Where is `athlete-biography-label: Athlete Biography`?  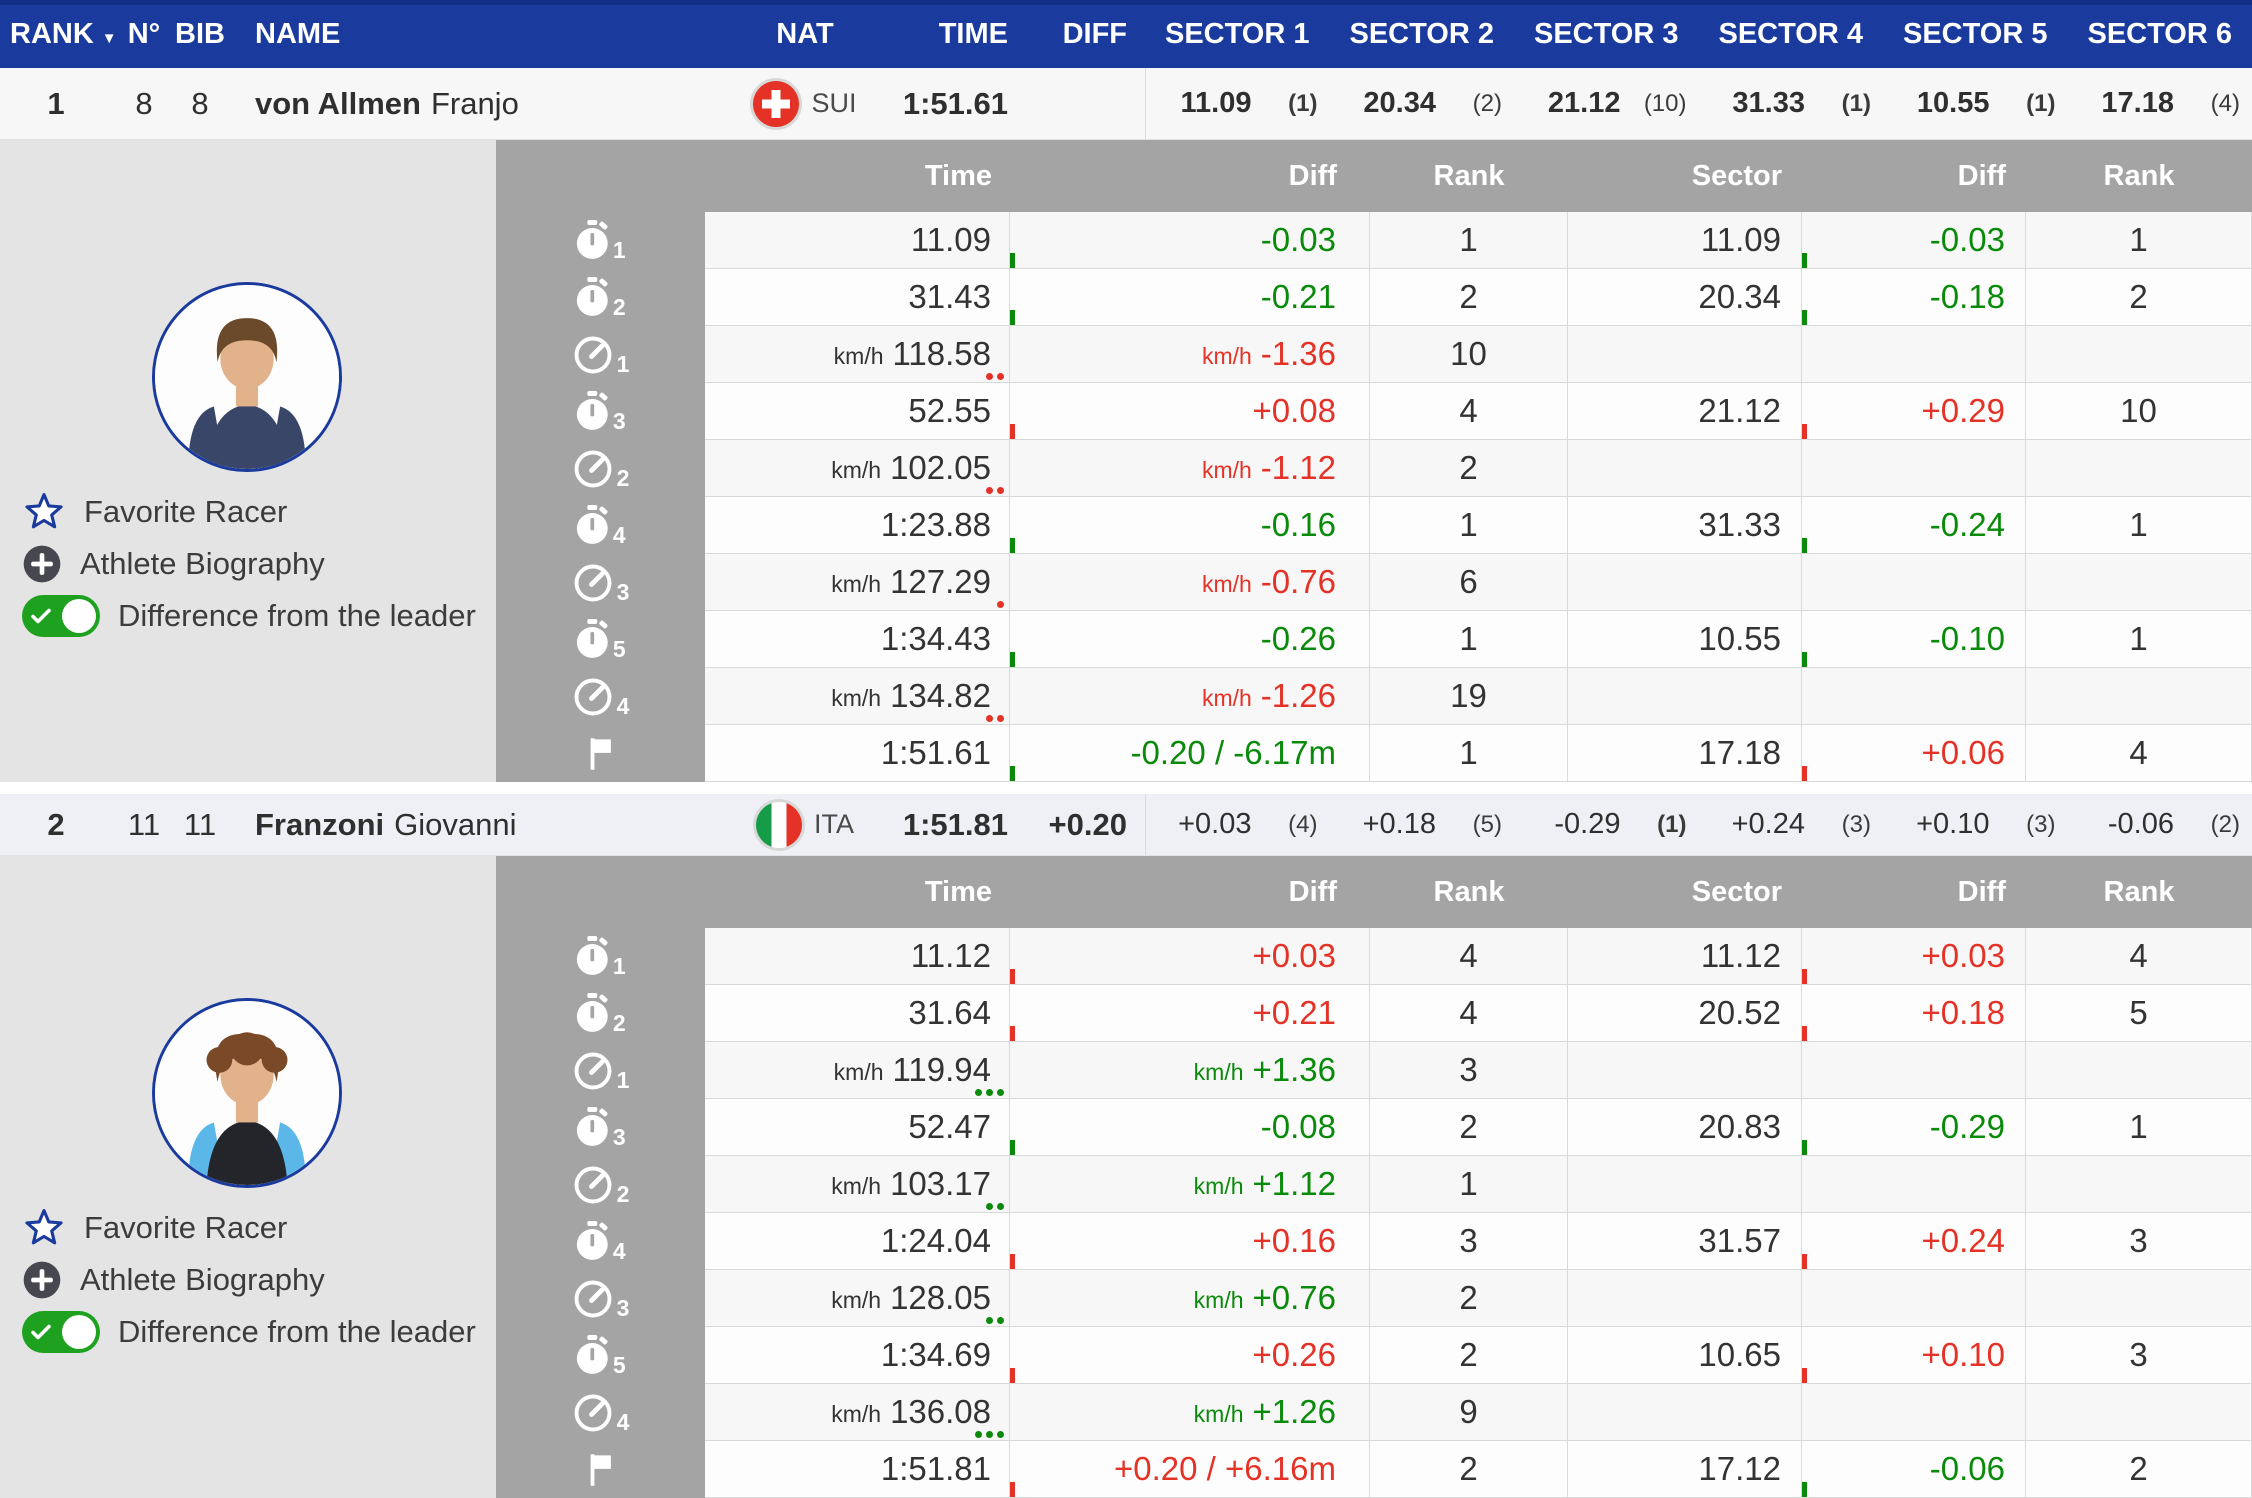
athlete-biography-label: Athlete Biography is located at coordinates (202, 1280).